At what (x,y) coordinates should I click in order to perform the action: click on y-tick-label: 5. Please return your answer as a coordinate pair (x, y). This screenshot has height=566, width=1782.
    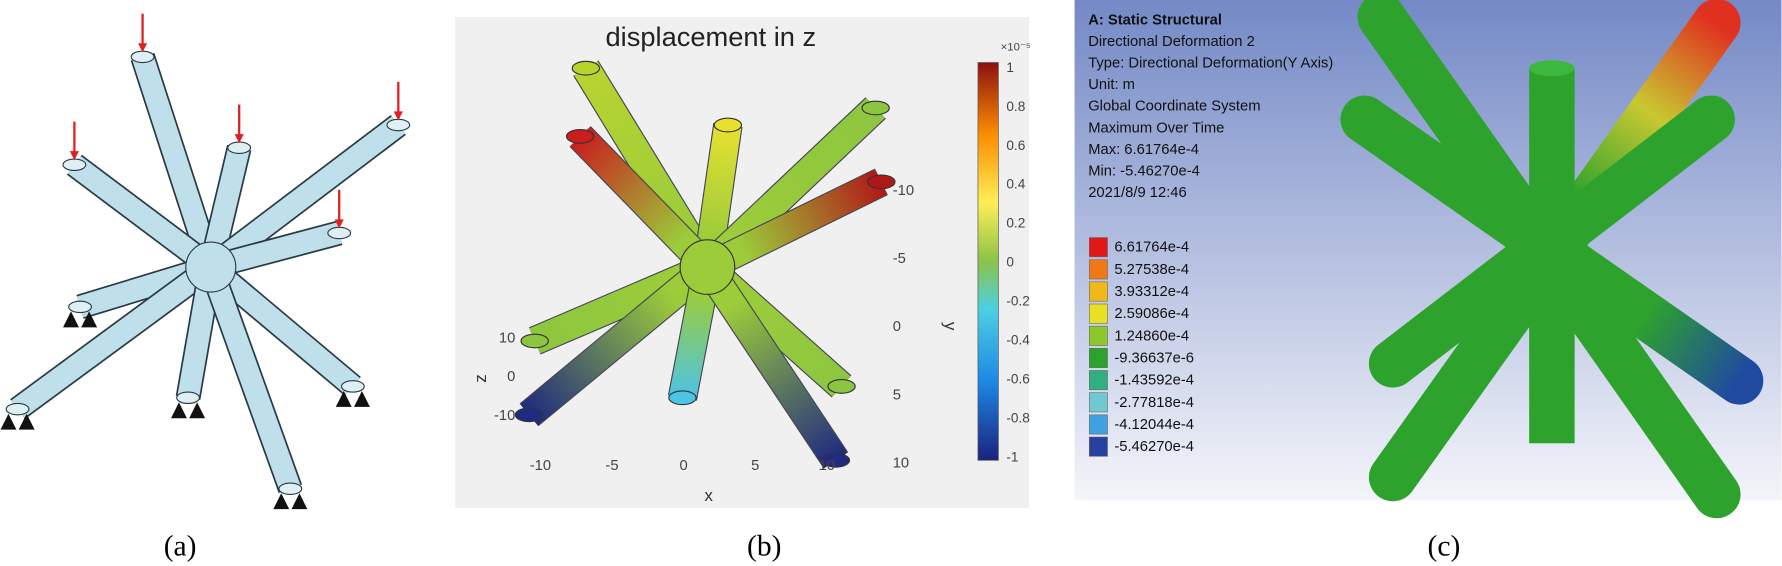
    Looking at the image, I should click on (897, 395).